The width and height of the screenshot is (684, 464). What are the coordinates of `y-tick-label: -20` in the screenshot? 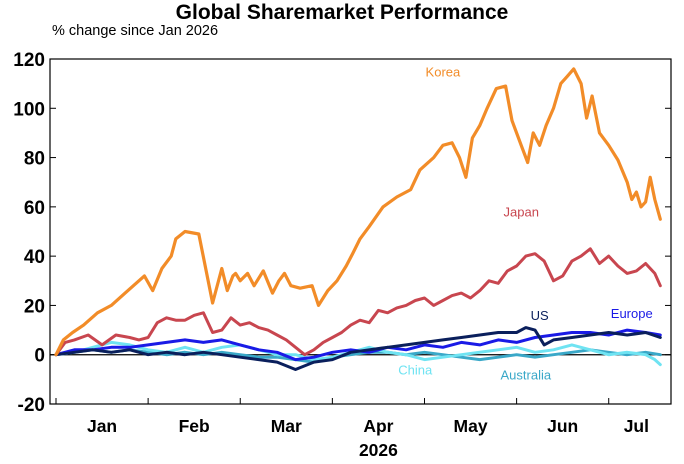 It's located at (31, 405).